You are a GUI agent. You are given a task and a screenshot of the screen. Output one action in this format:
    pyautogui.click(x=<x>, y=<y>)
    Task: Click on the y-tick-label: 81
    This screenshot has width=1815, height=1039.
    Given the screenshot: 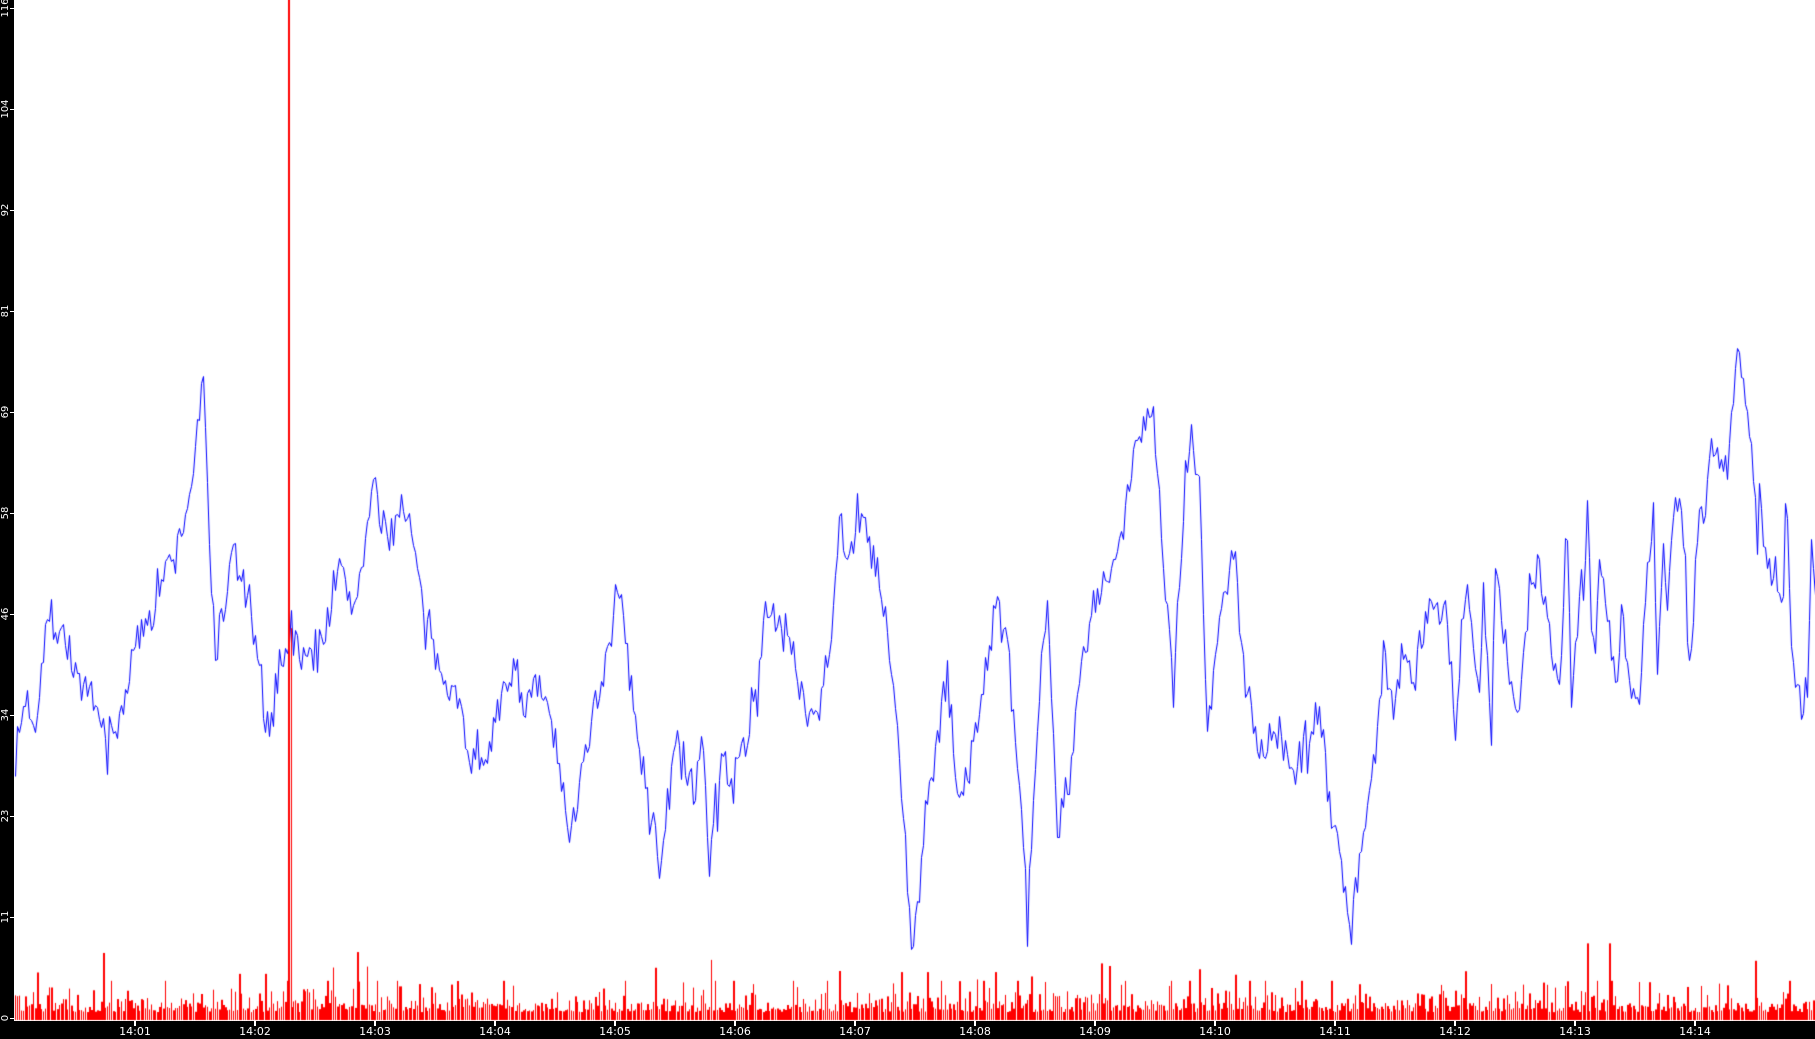 What is the action you would take?
    pyautogui.click(x=5, y=311)
    